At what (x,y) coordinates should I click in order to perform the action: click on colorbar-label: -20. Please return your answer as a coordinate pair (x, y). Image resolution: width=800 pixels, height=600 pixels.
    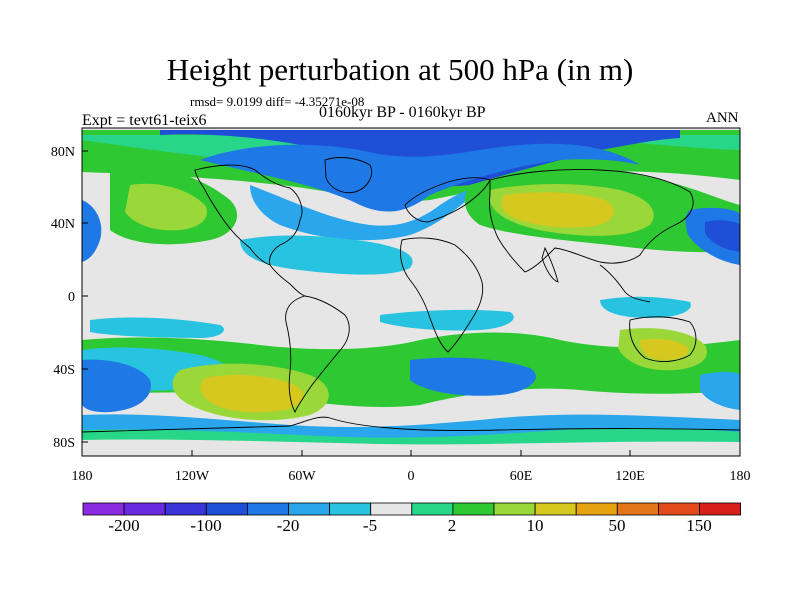
    Looking at the image, I should click on (288, 525).